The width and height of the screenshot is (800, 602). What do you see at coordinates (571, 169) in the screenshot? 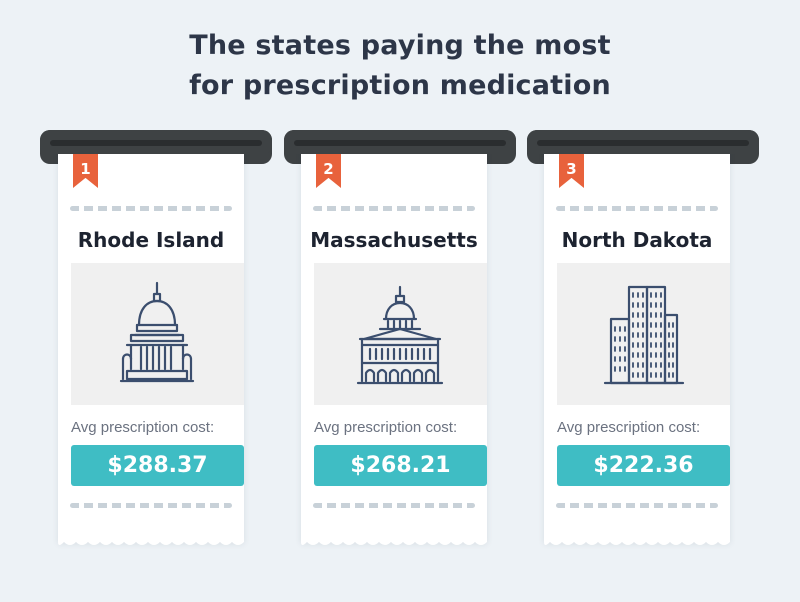
I see `rank-number: 3` at bounding box center [571, 169].